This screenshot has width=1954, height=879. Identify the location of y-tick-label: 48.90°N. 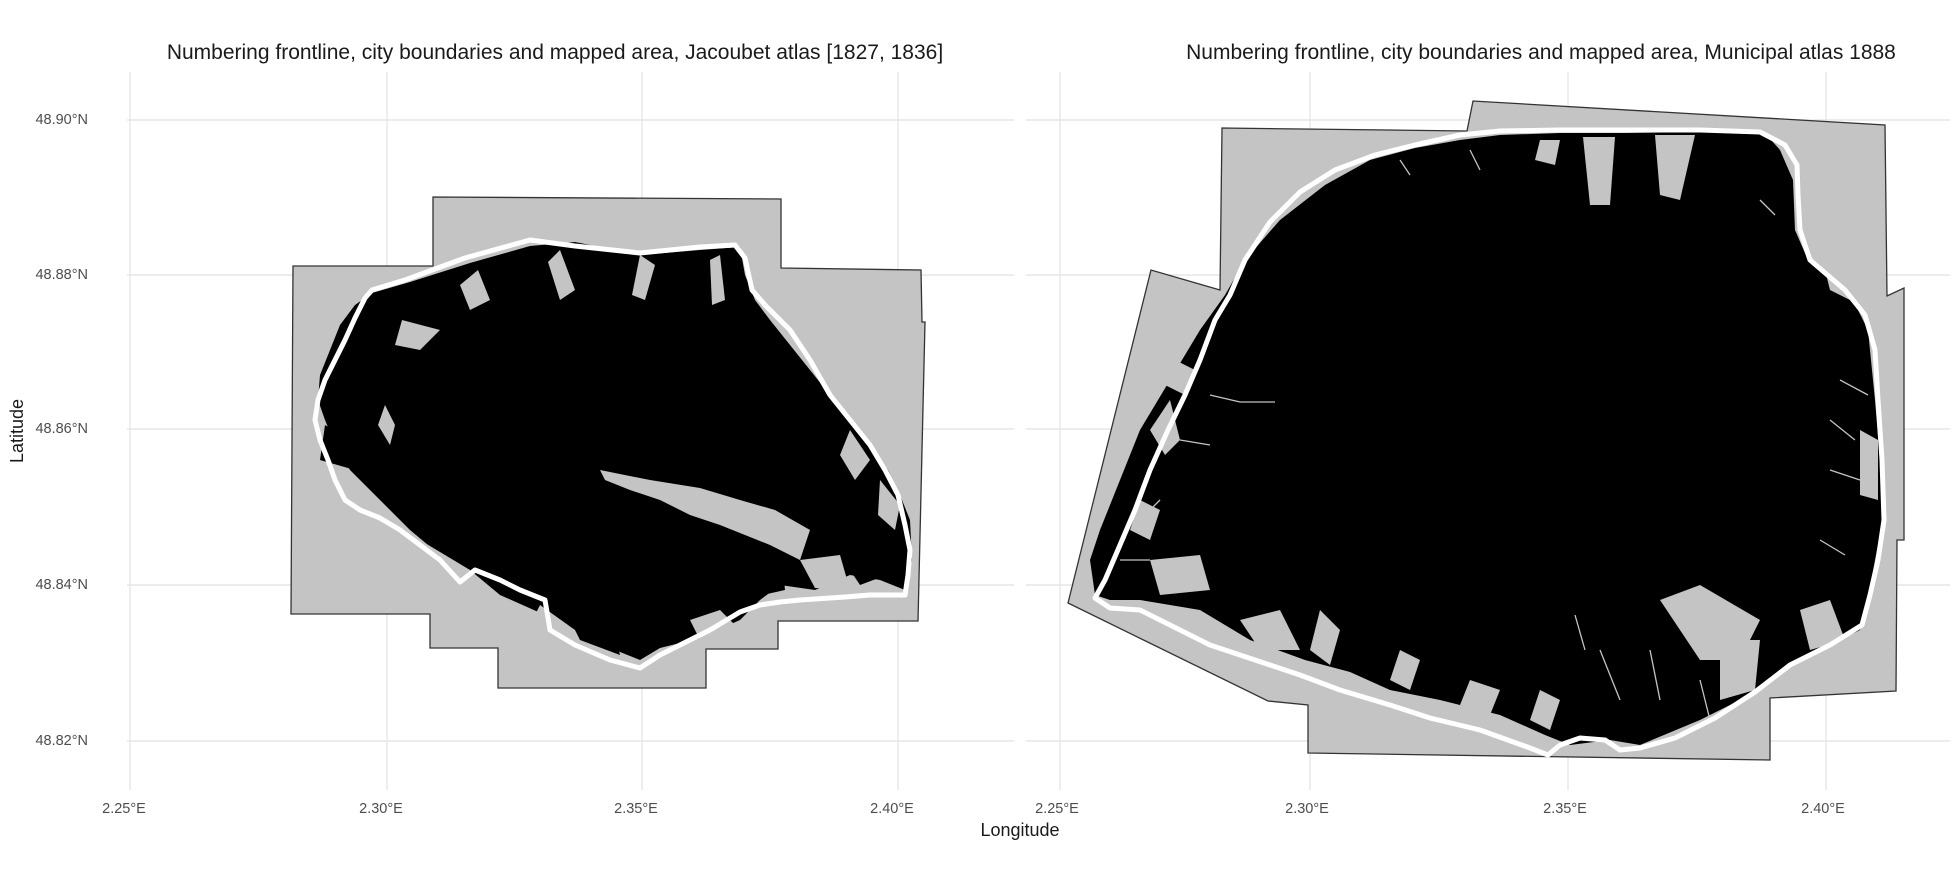
(61, 120).